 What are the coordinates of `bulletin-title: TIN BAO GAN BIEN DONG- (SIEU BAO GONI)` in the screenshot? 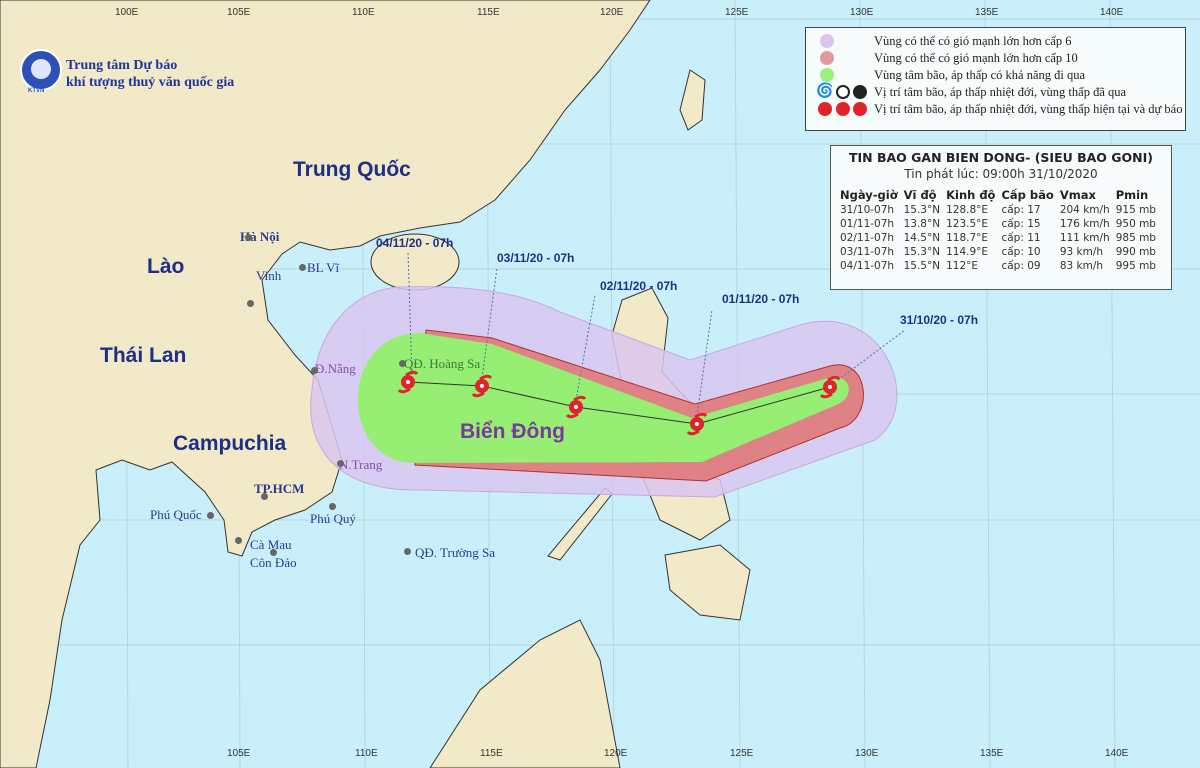 It's located at (1000, 157).